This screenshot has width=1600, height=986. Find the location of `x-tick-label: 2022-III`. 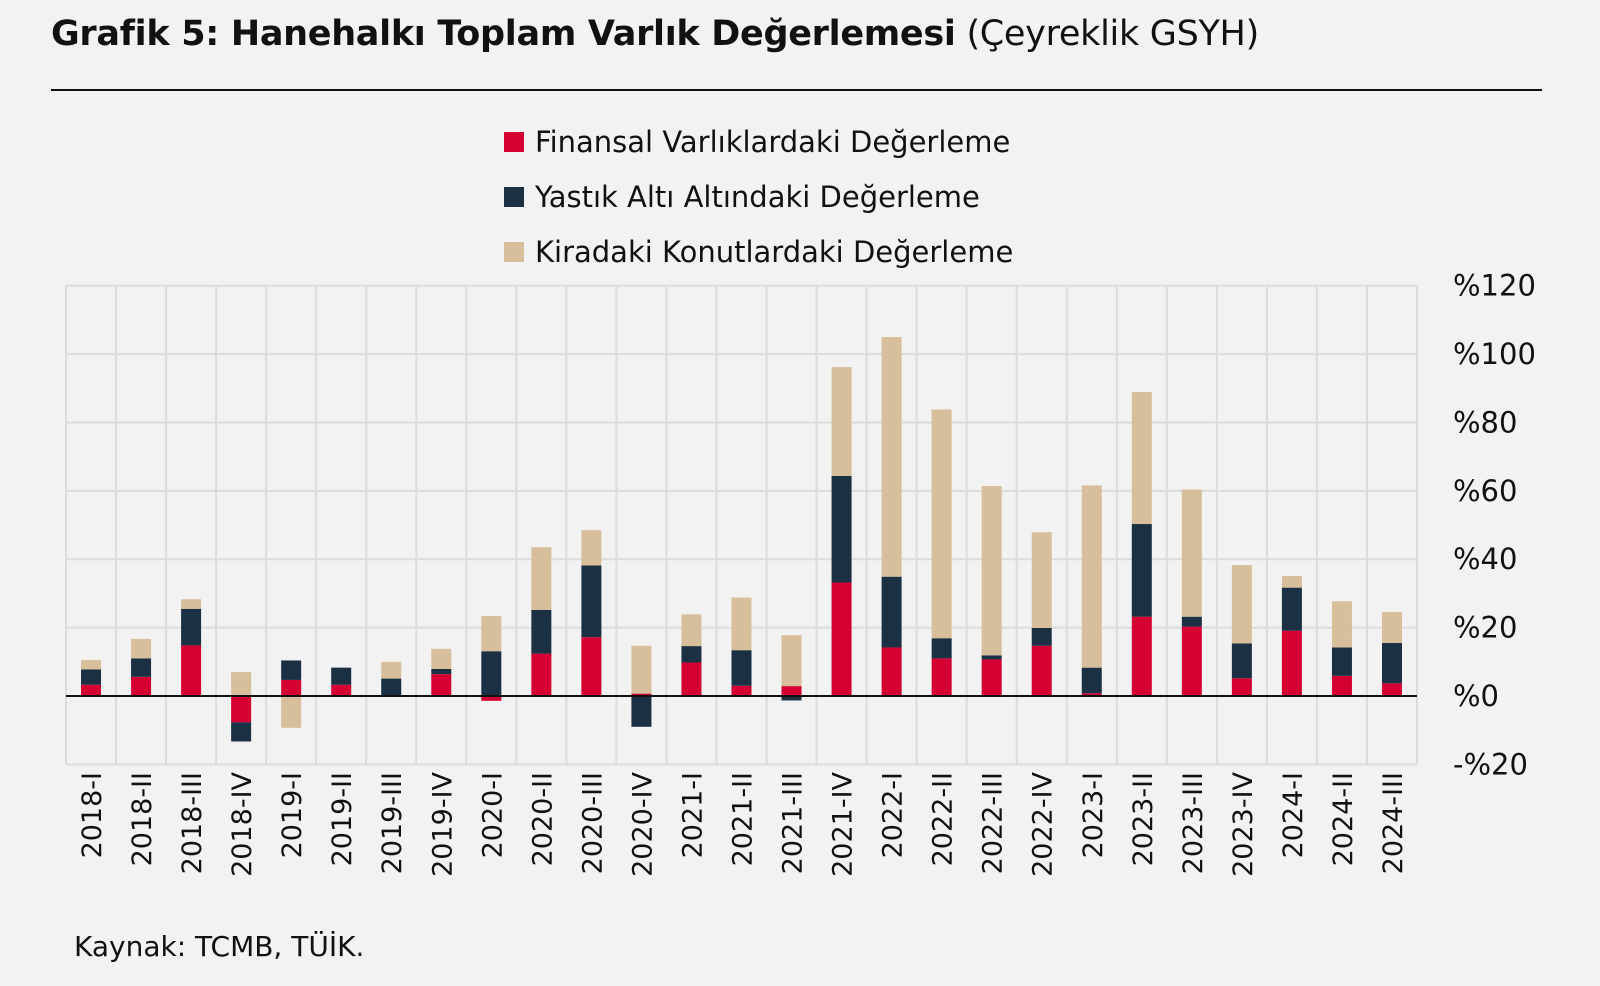

x-tick-label: 2022-III is located at coordinates (993, 823).